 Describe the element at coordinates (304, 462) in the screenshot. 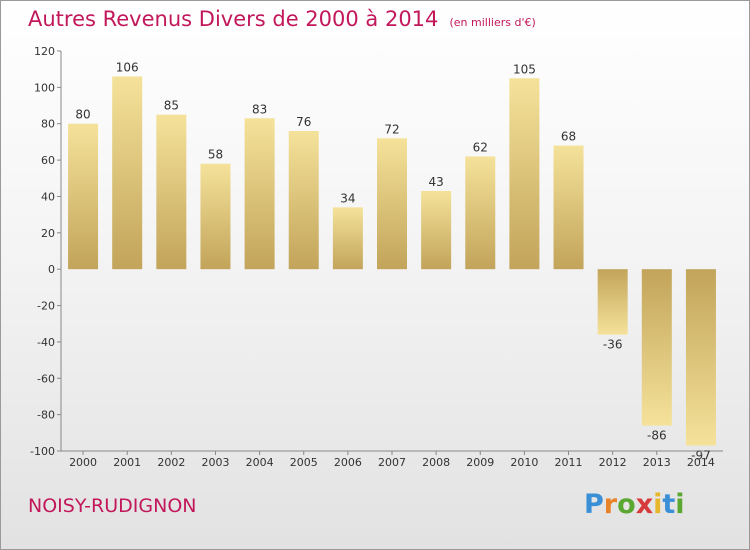

I see `x-tick-label: 2005` at that location.